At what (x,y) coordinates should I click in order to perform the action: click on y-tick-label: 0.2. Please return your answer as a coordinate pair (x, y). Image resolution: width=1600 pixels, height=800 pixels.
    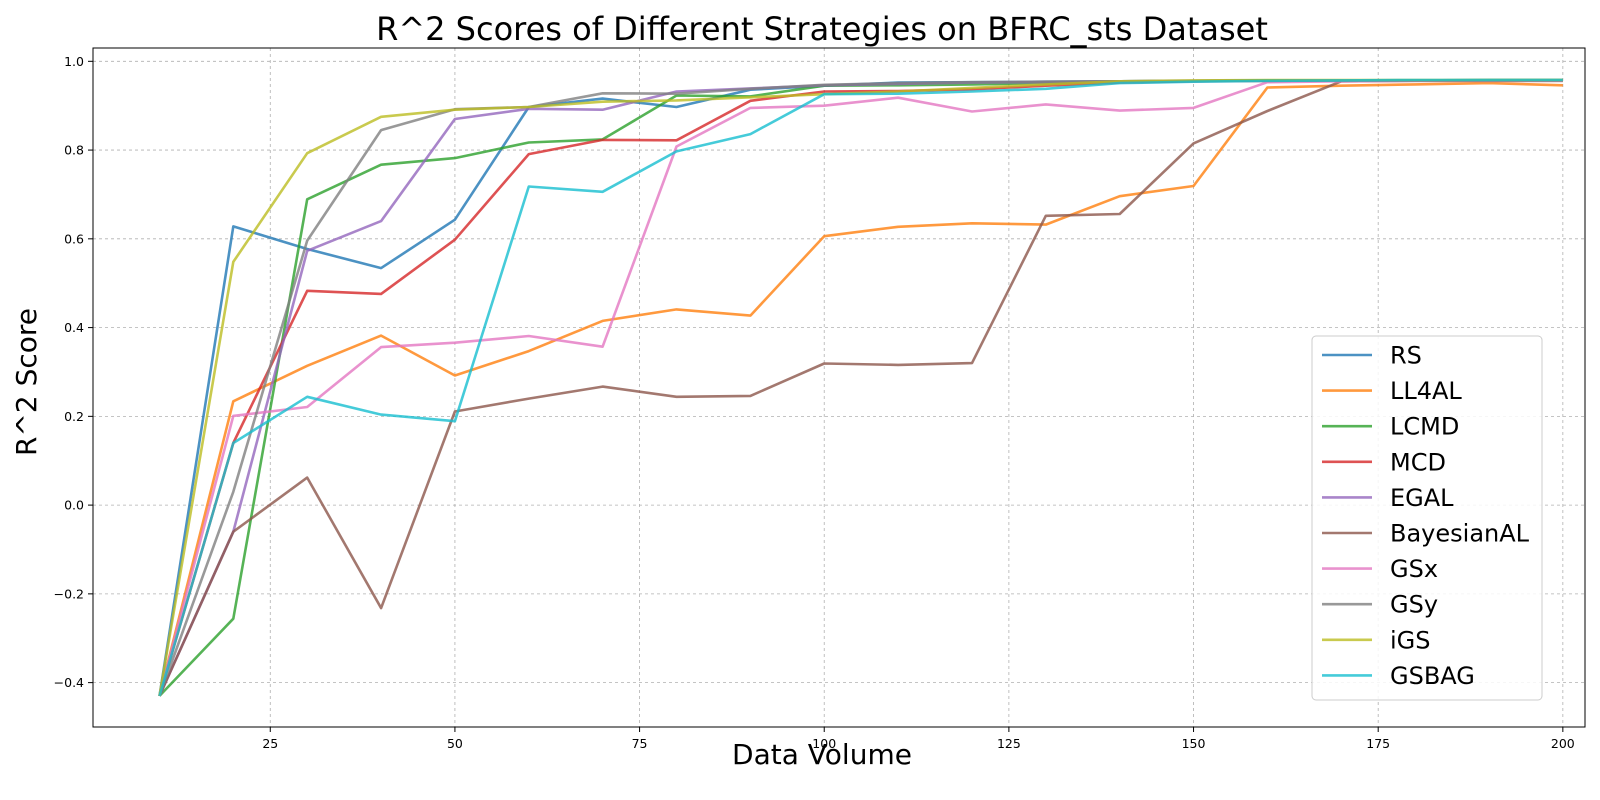
    Looking at the image, I should click on (74, 416).